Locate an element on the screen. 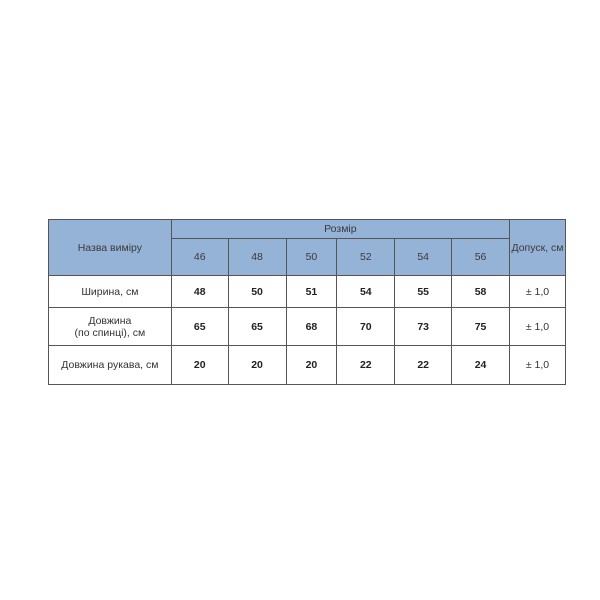  size-50: 50 is located at coordinates (311, 257).